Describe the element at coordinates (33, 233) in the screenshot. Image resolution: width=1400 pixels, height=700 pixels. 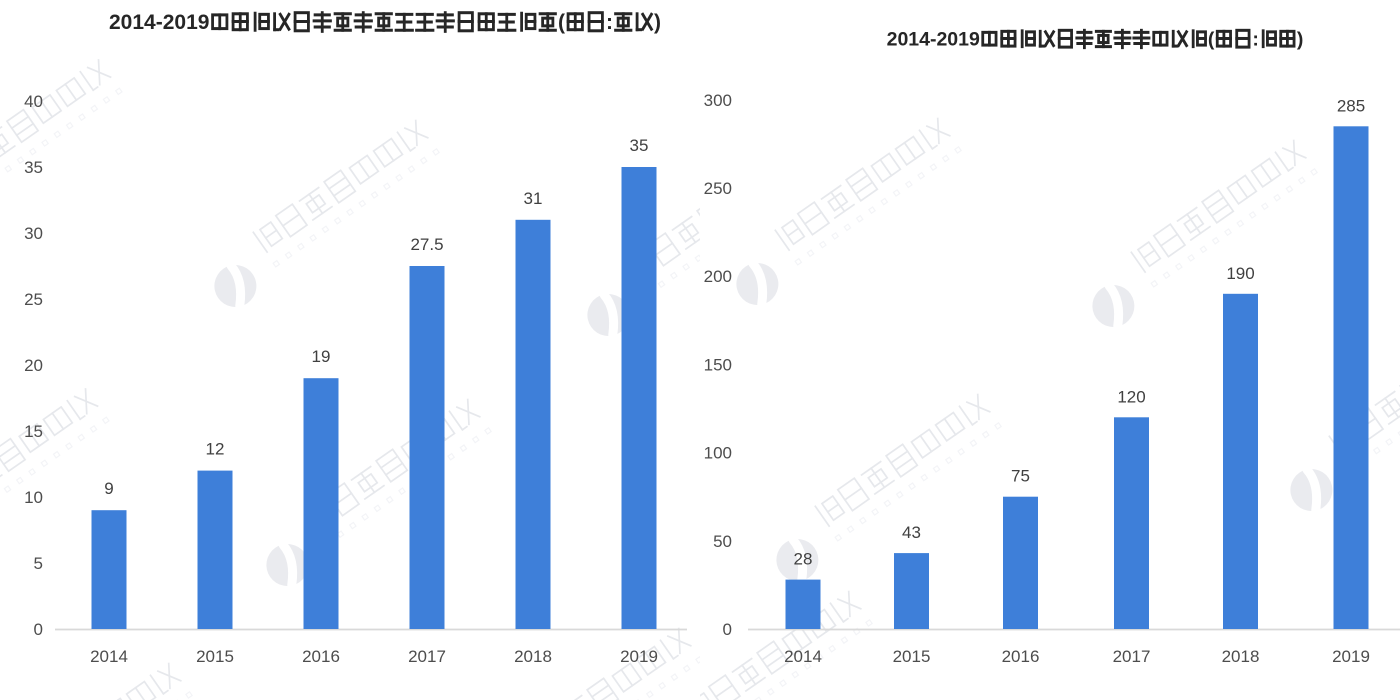
I see `svg-text: 30` at that location.